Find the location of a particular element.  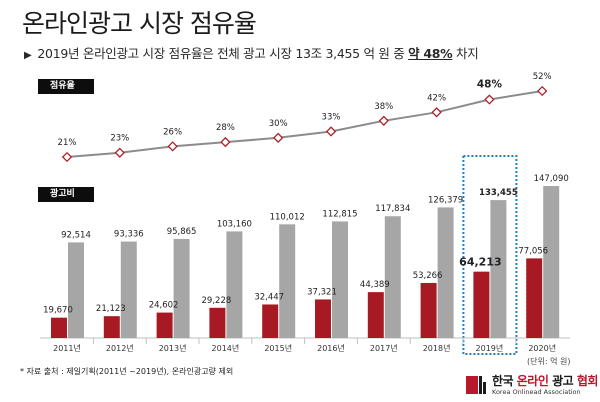

bar-online-label: 29,228 is located at coordinates (217, 301).